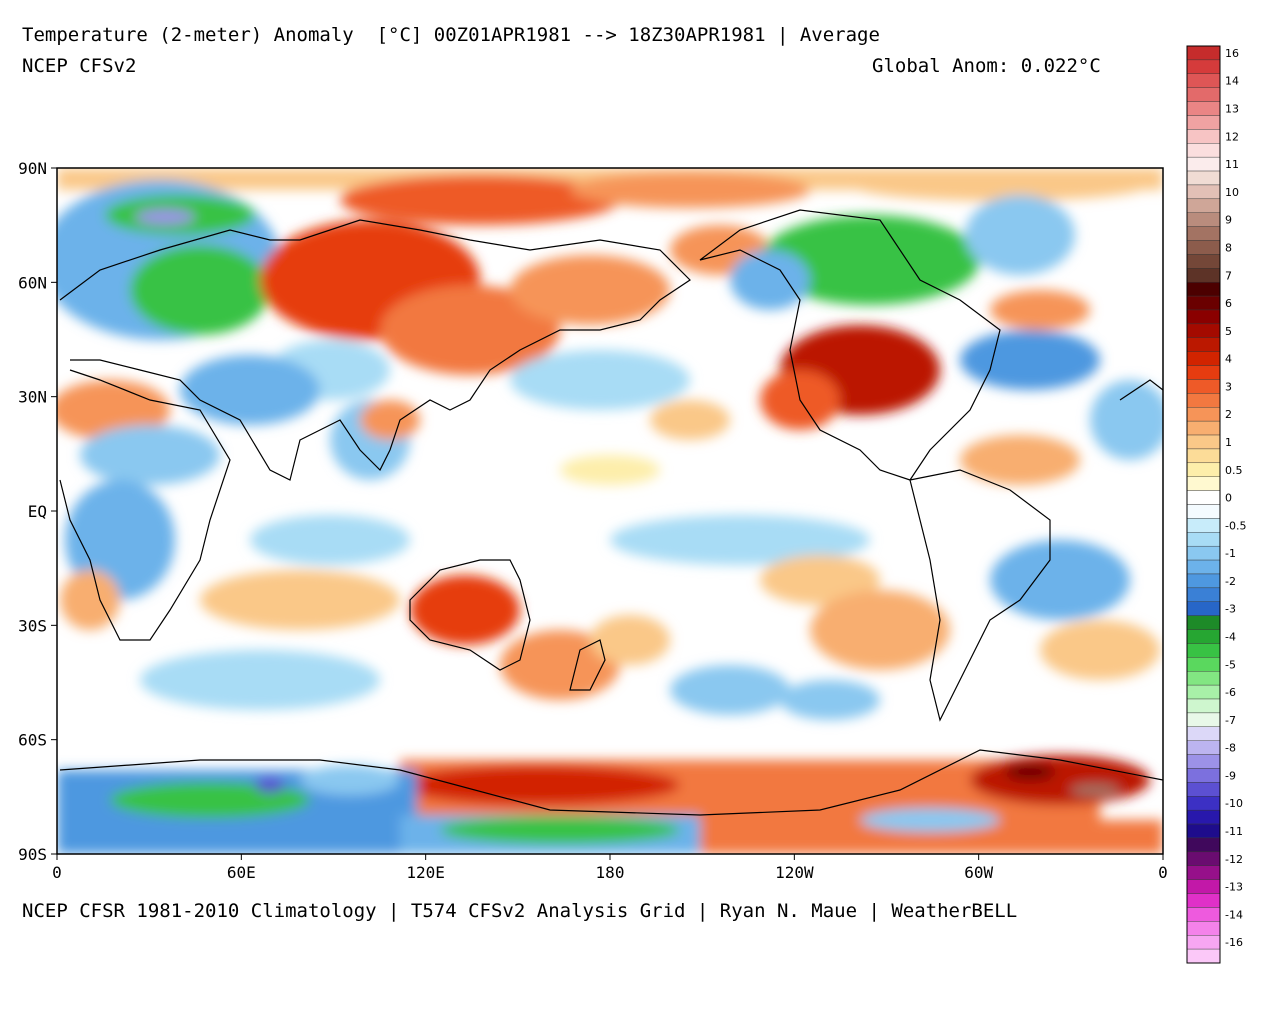 Image resolution: width=1280 pixels, height=1024 pixels. I want to click on colorbar-label: -8, so click(1230, 748).